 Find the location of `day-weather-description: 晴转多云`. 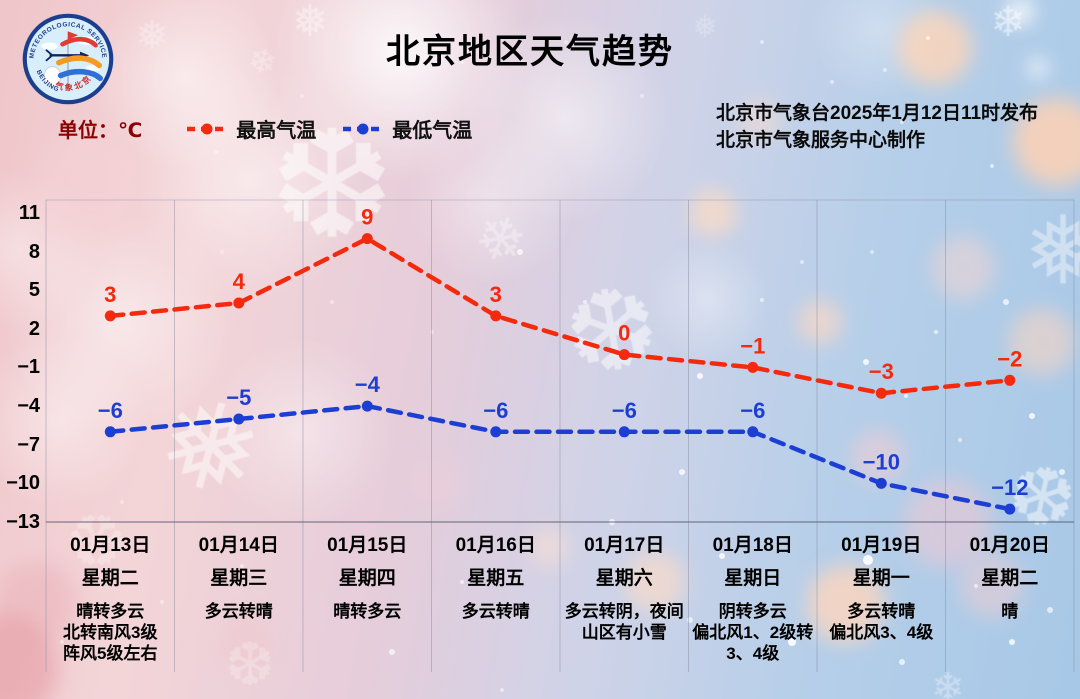

day-weather-description: 晴转多云 is located at coordinates (367, 611).